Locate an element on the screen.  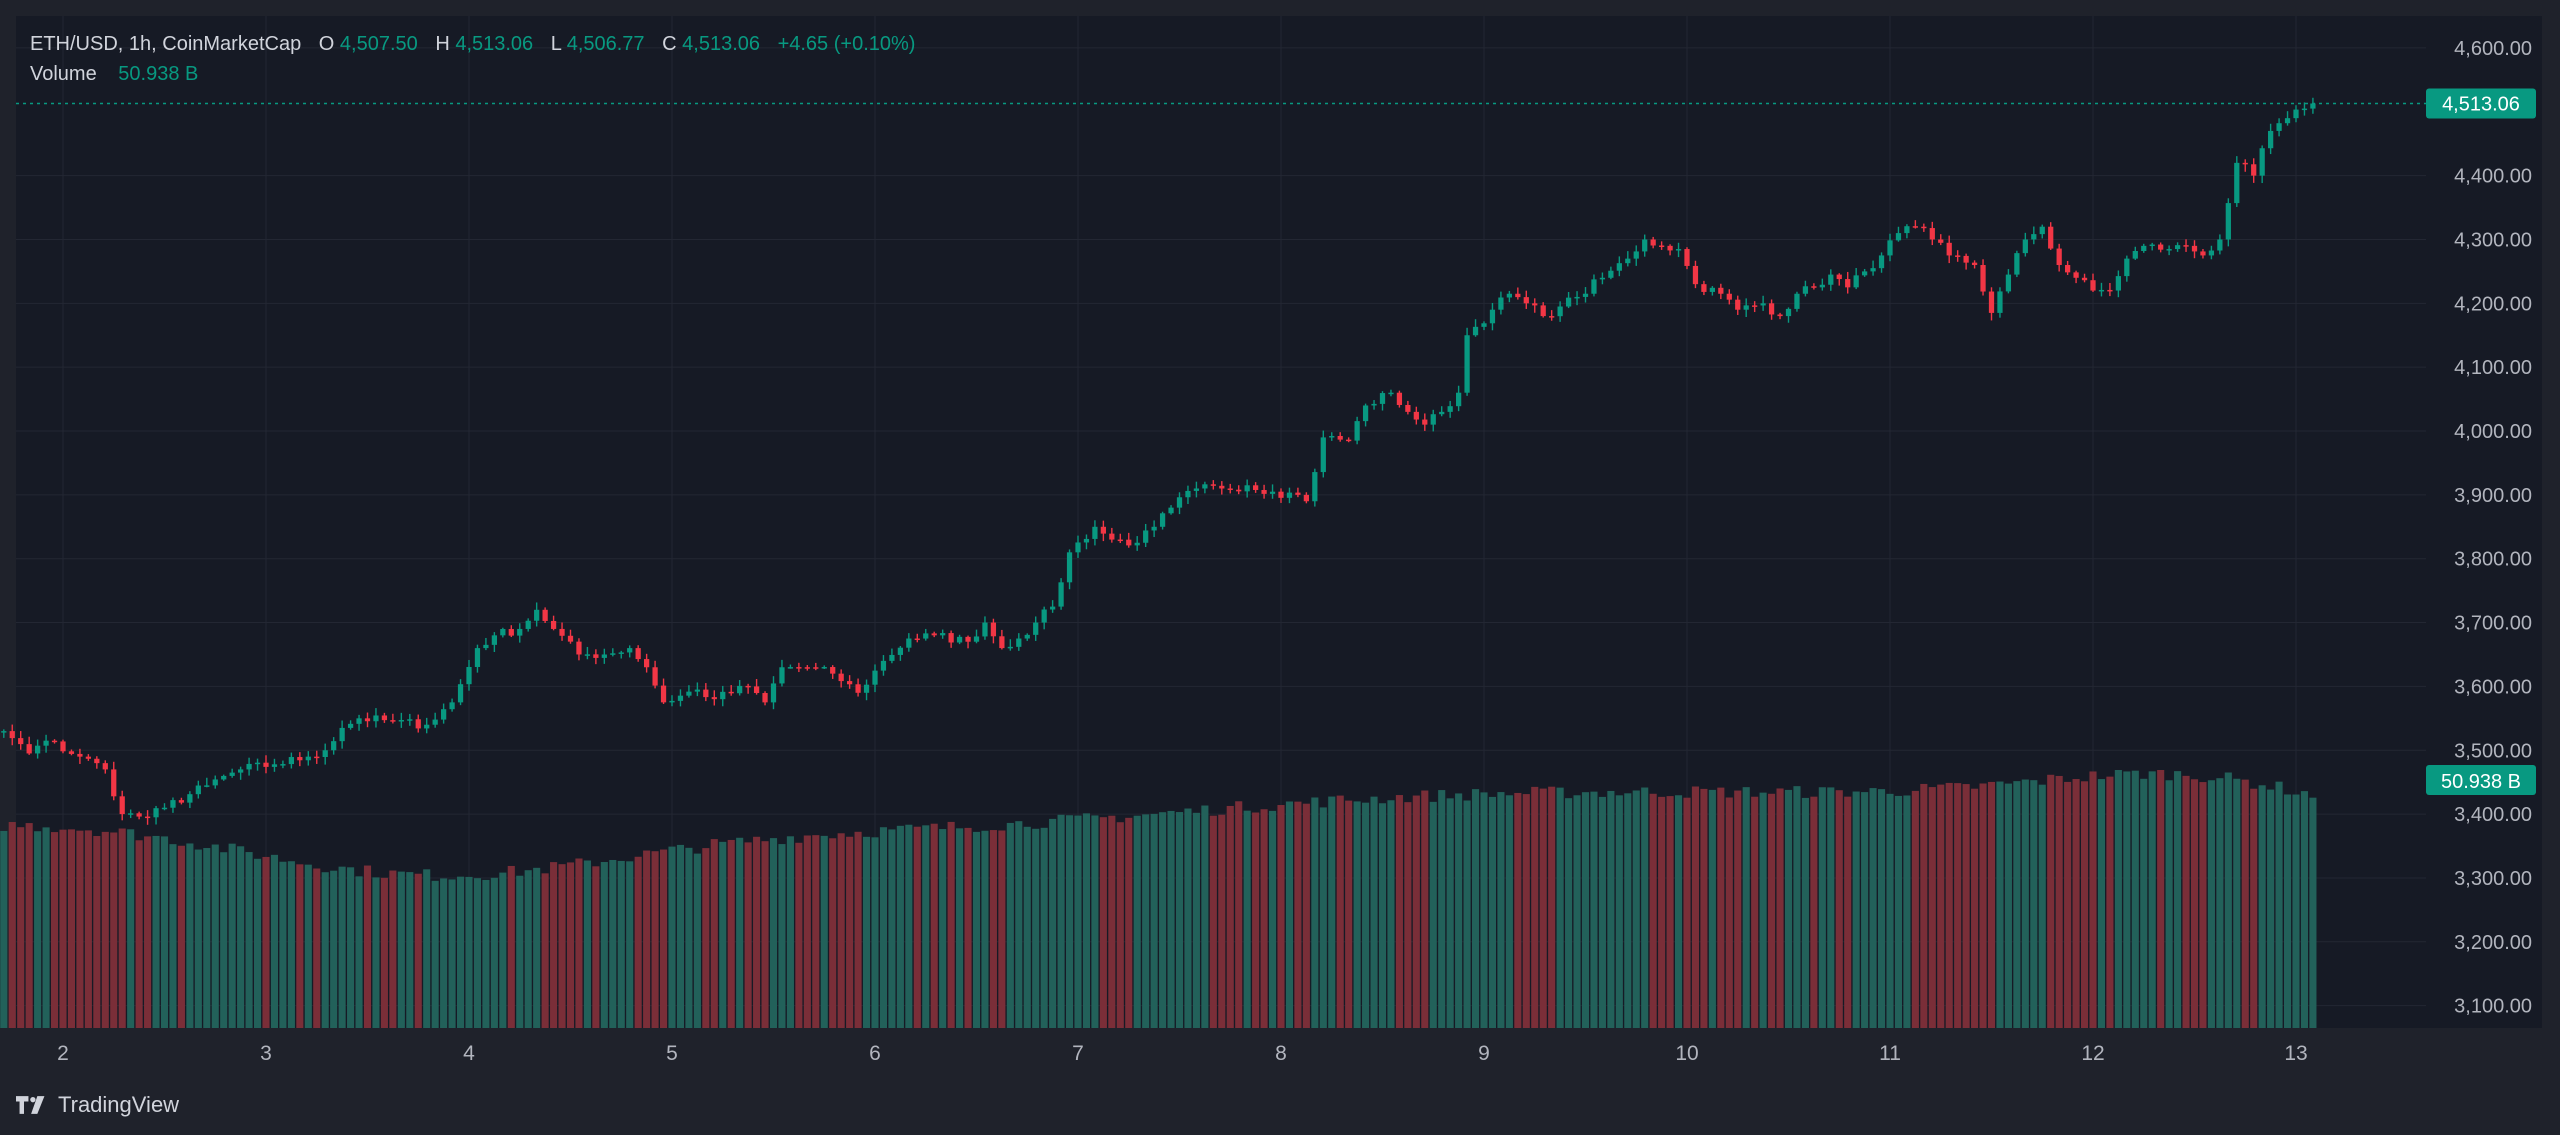
tradingview-brand: TradingView is located at coordinates (97, 1105).